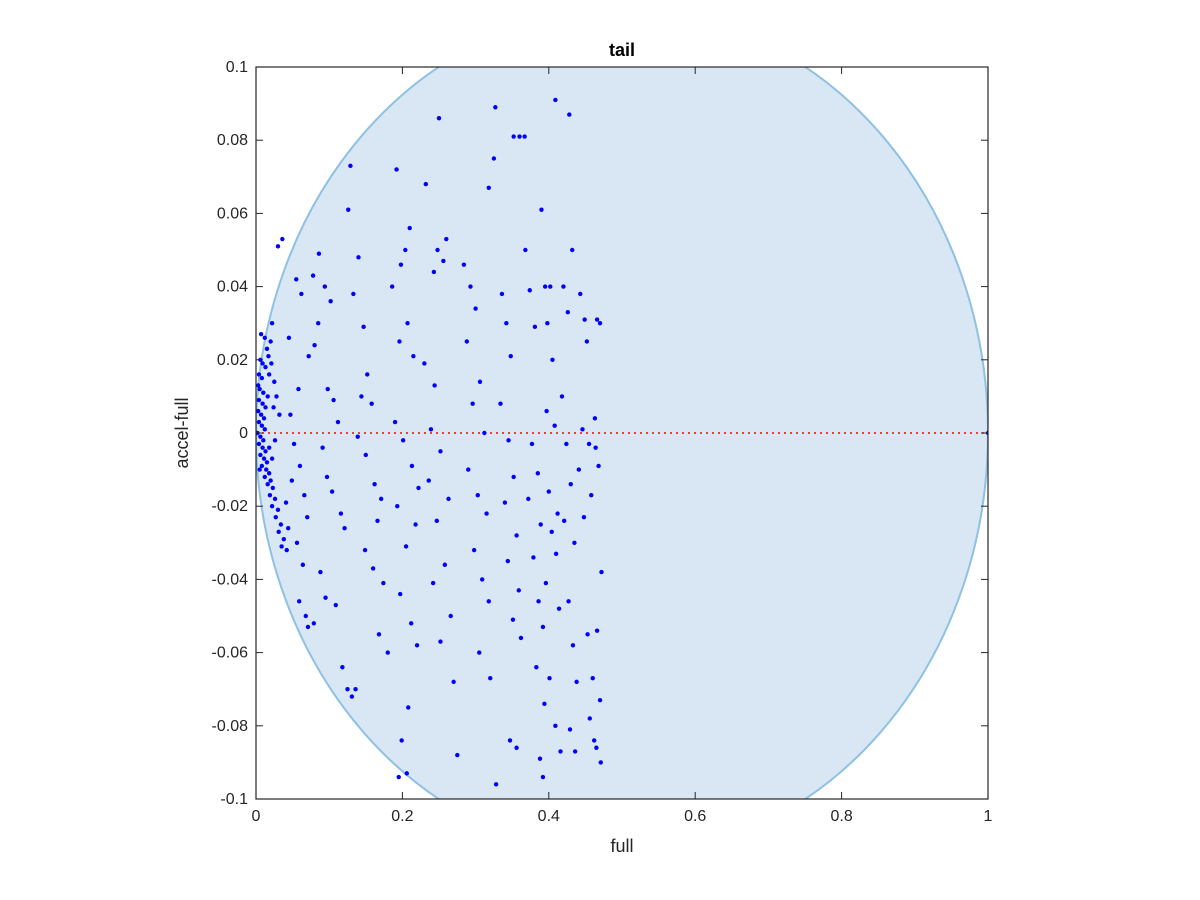 The height and width of the screenshot is (900, 1200). Describe the element at coordinates (988, 816) in the screenshot. I see `x-tick-label: 1` at that location.